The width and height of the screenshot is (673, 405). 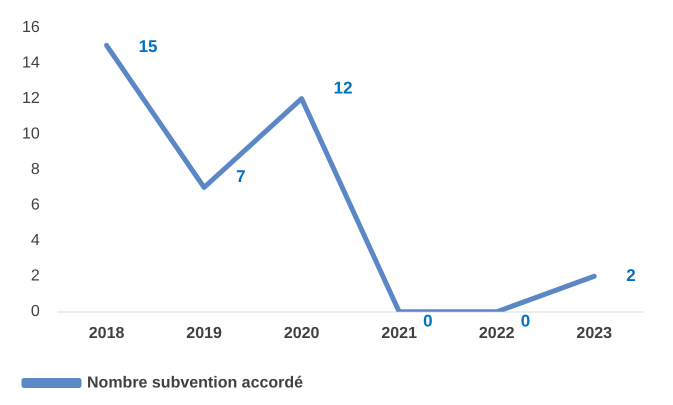 What do you see at coordinates (148, 46) in the screenshot?
I see `data-label: 15` at bounding box center [148, 46].